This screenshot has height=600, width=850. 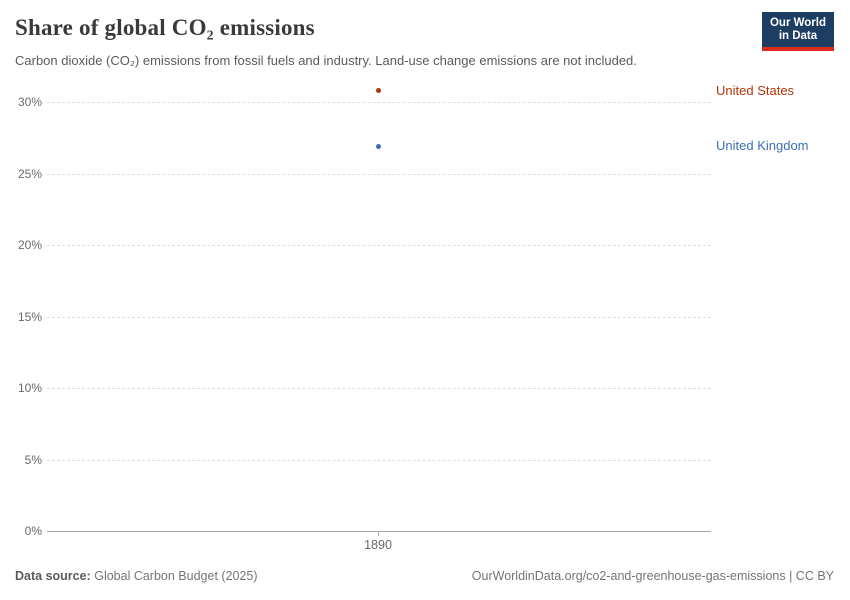 I want to click on x-axis-line, so click(x=379, y=531).